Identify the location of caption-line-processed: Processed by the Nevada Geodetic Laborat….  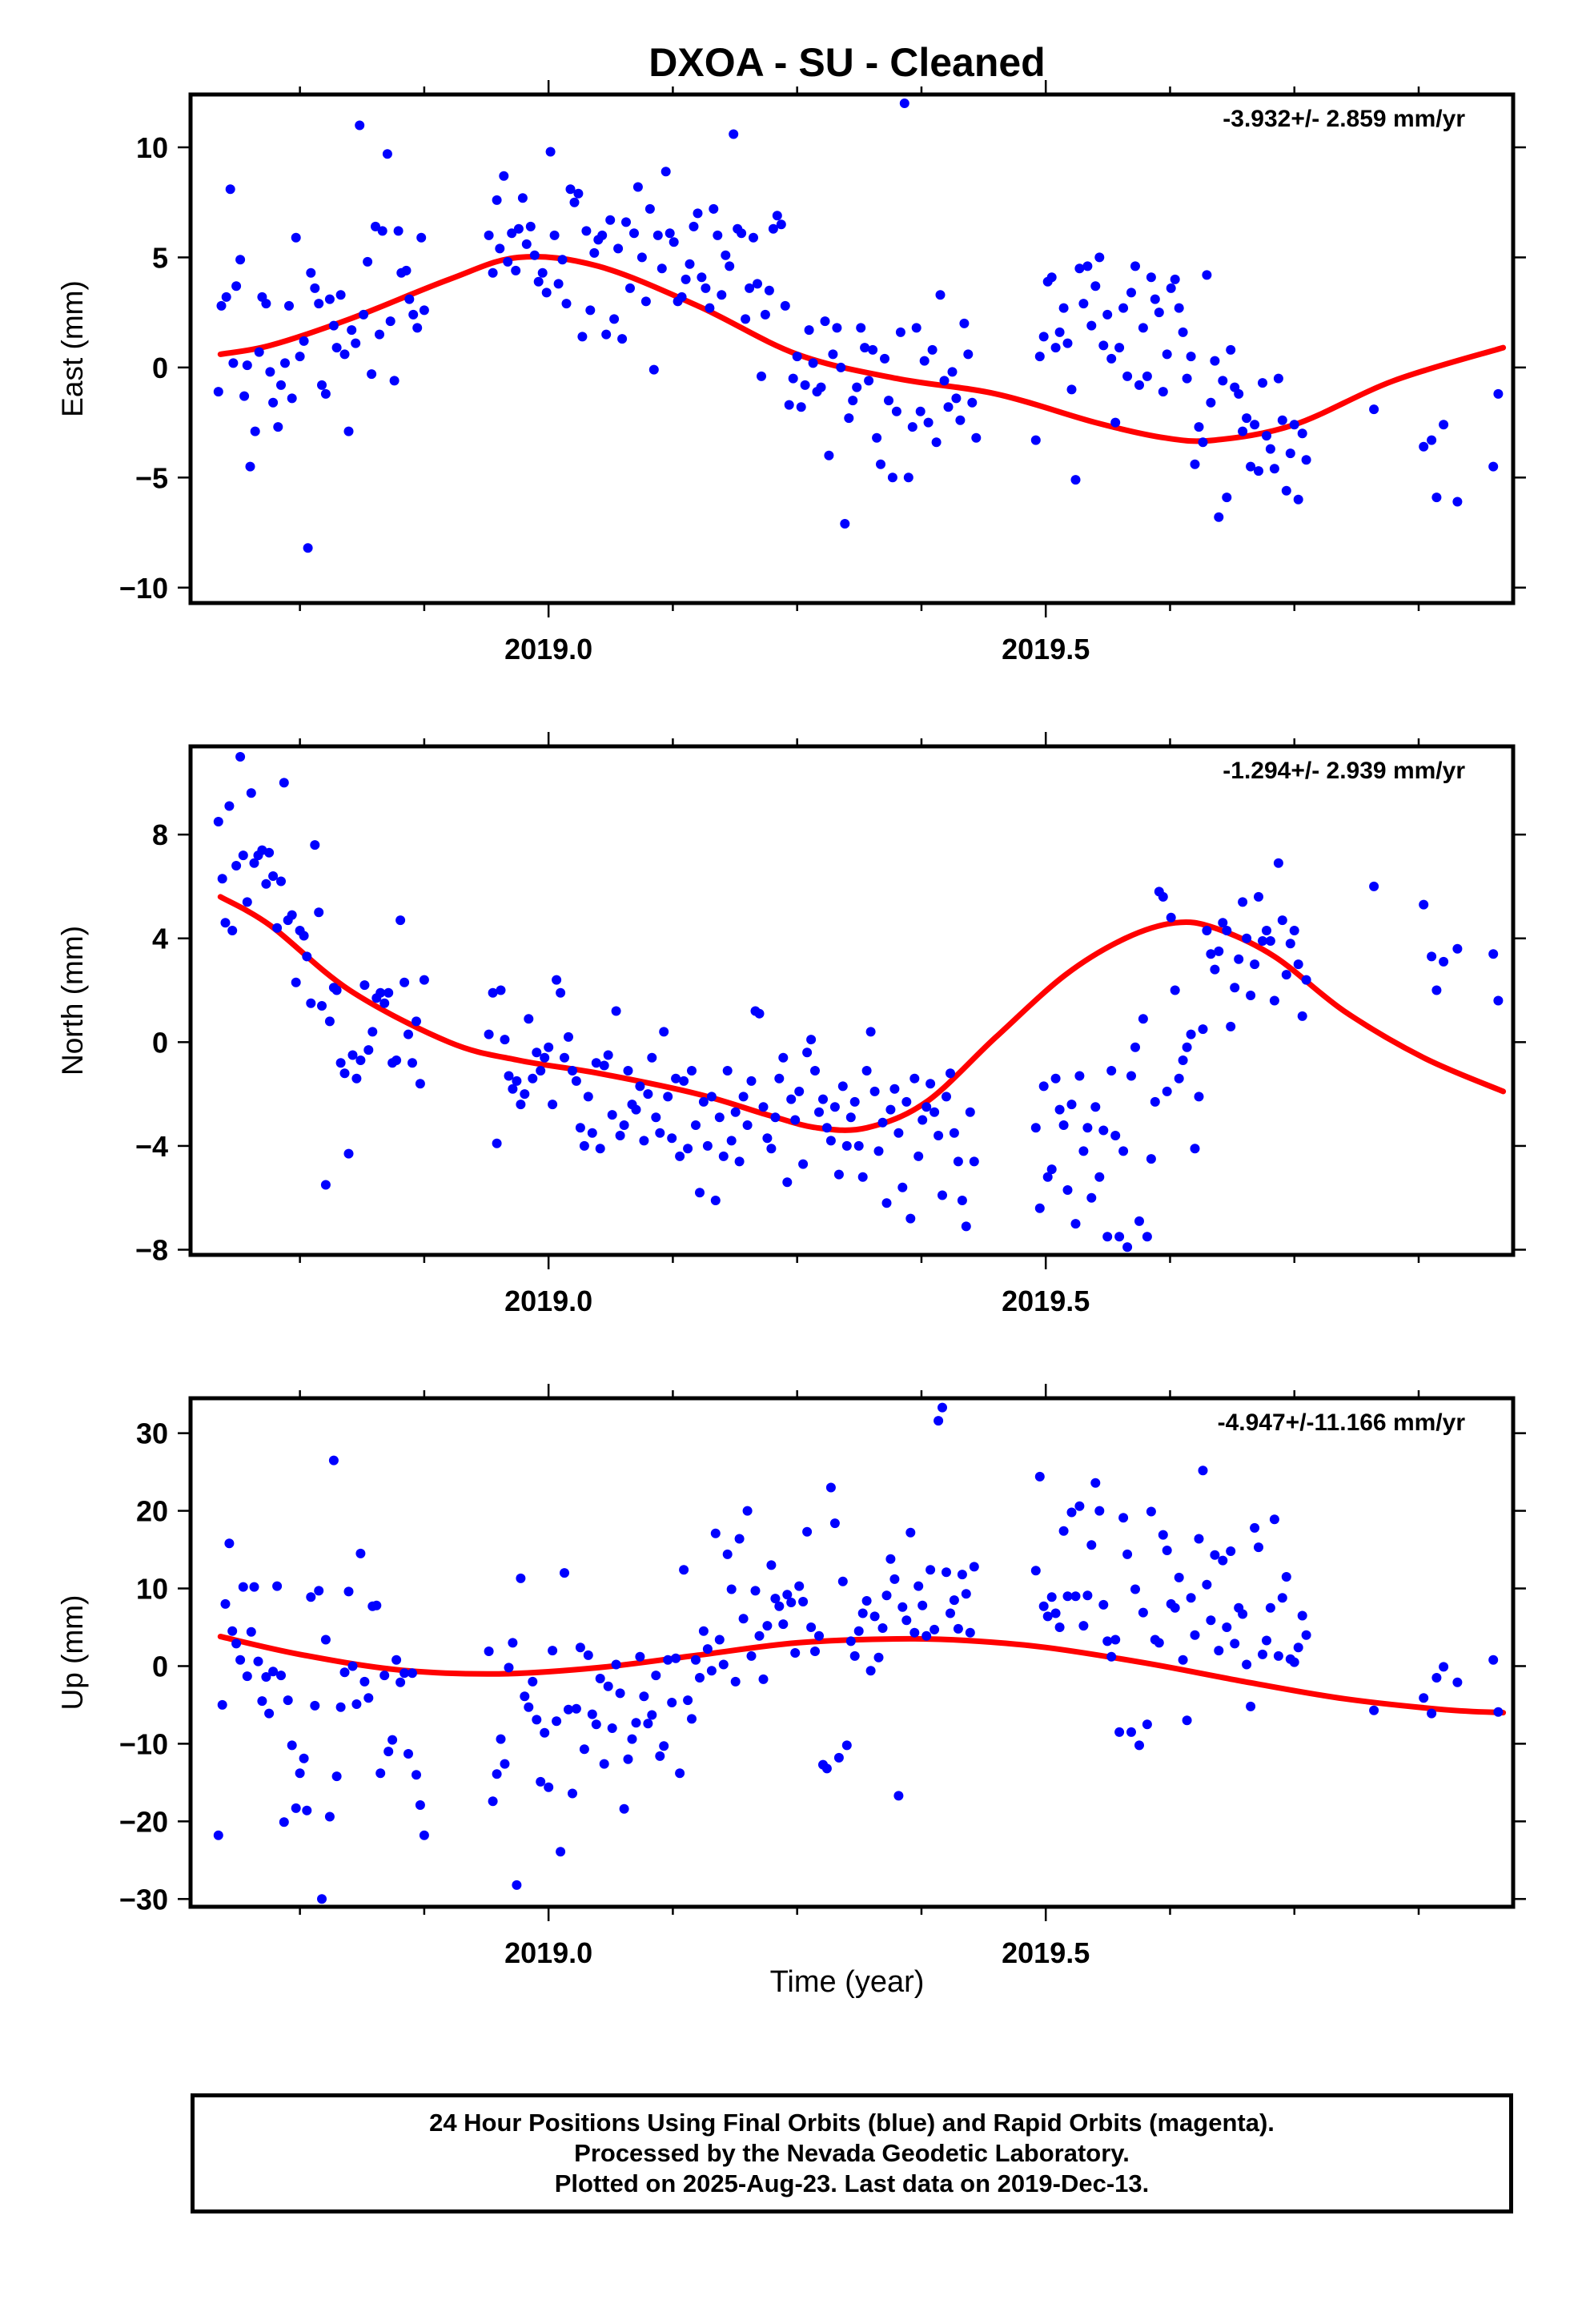
(852, 2153).